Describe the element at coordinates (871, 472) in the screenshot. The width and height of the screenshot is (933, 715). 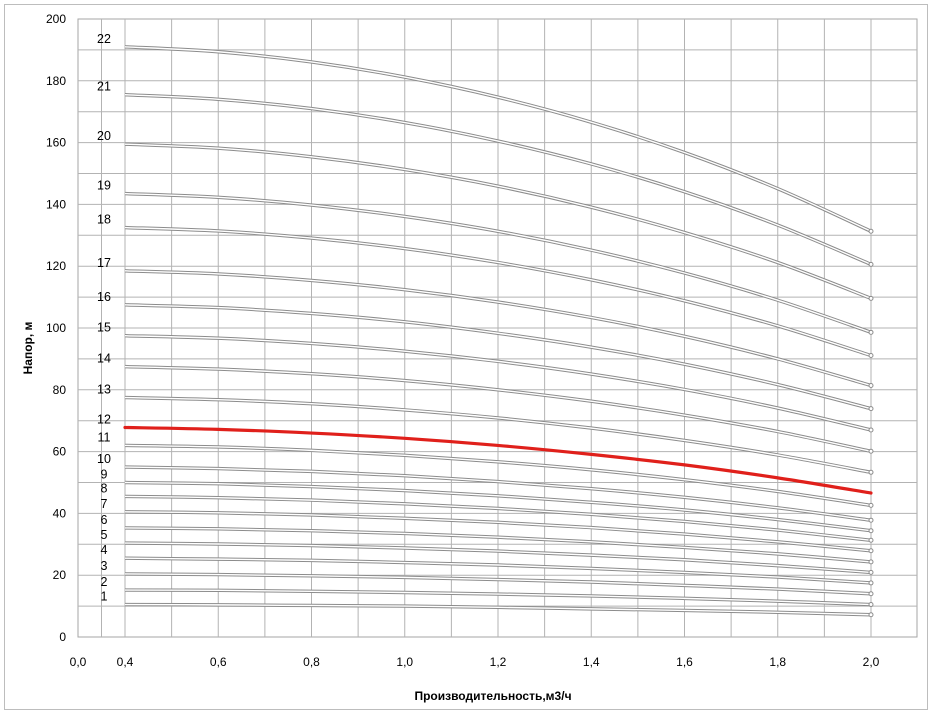
I see `curve-13-endpoint` at that location.